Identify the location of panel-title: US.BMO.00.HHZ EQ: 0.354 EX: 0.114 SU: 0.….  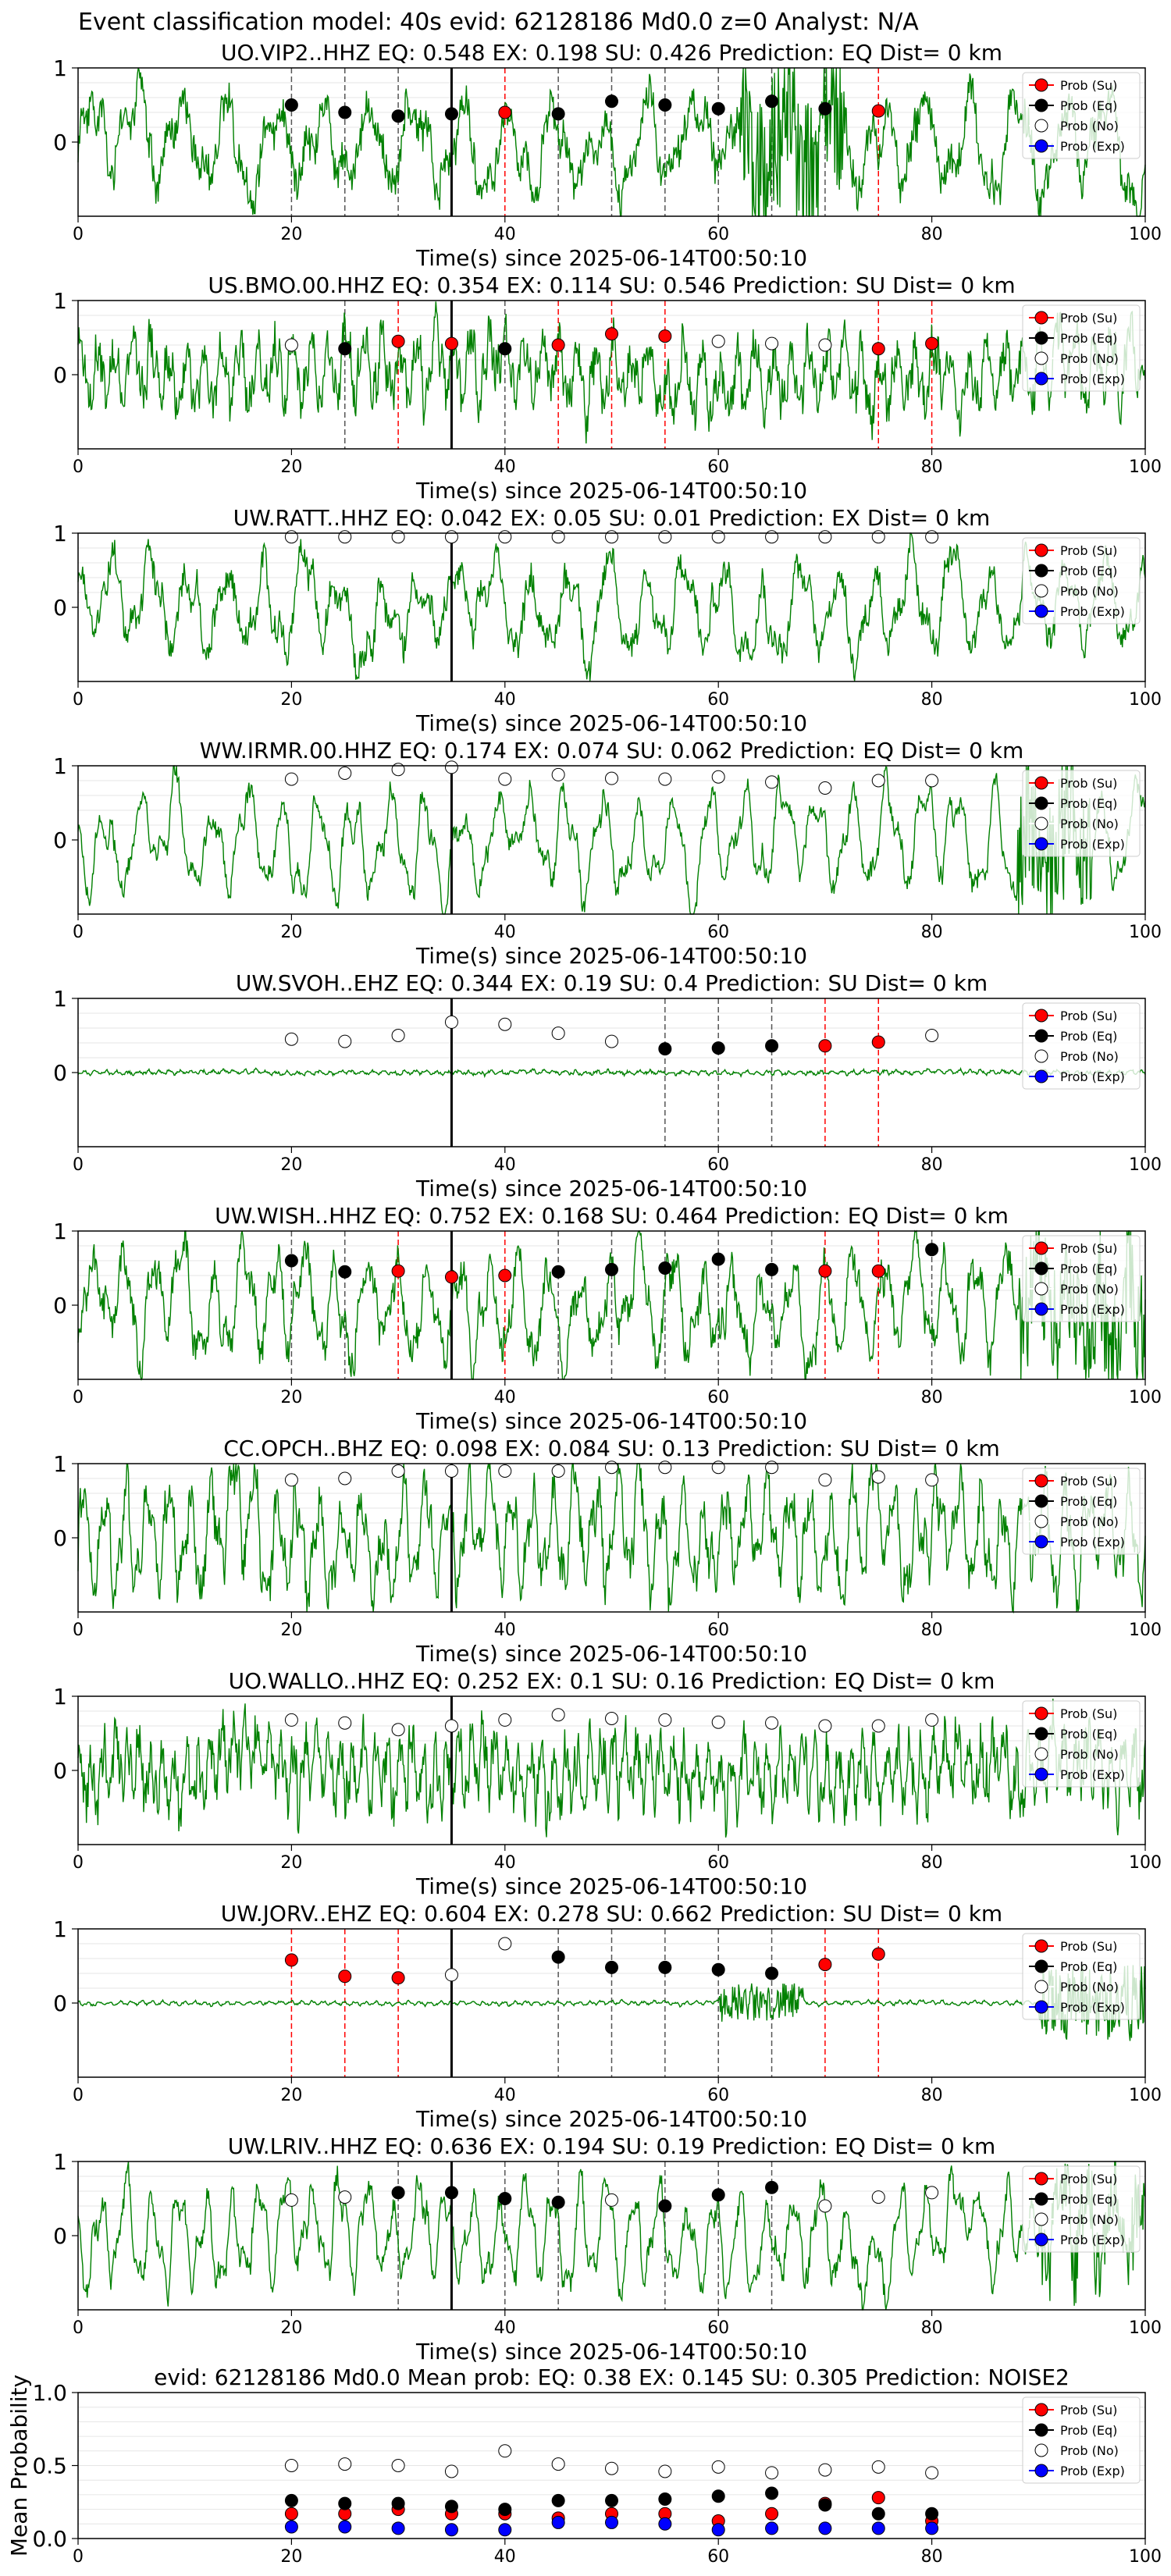
(611, 285).